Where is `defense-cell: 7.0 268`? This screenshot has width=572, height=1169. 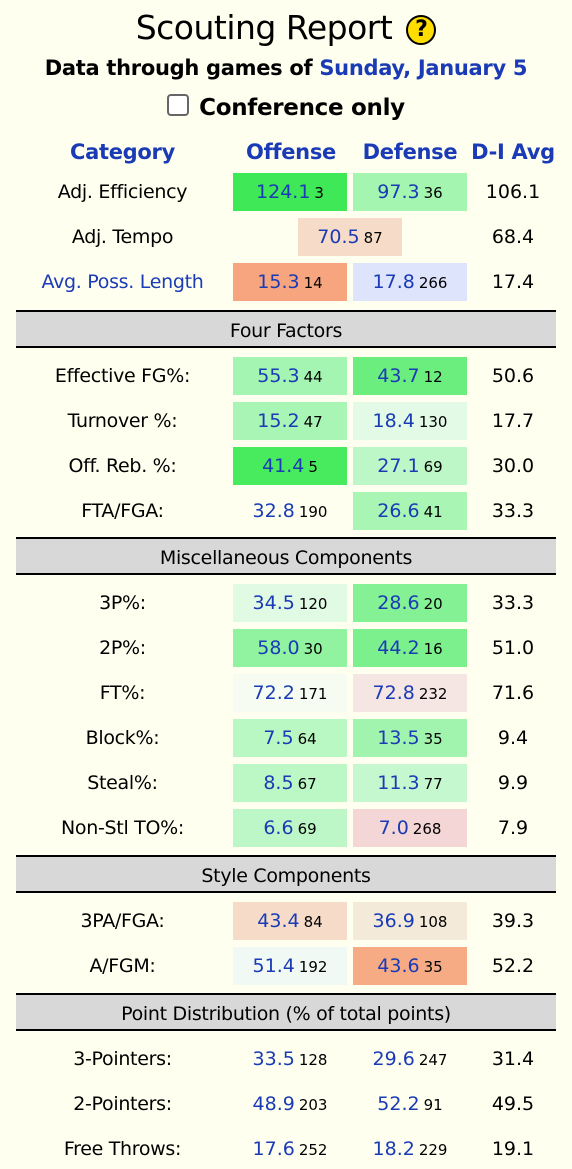
defense-cell: 7.0 268 is located at coordinates (410, 828).